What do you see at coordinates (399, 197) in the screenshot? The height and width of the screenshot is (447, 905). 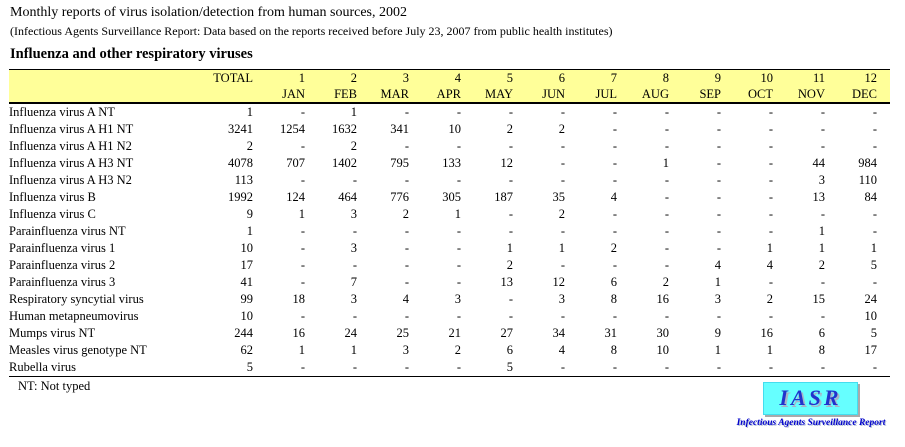 I see `month-value-cell: 776` at bounding box center [399, 197].